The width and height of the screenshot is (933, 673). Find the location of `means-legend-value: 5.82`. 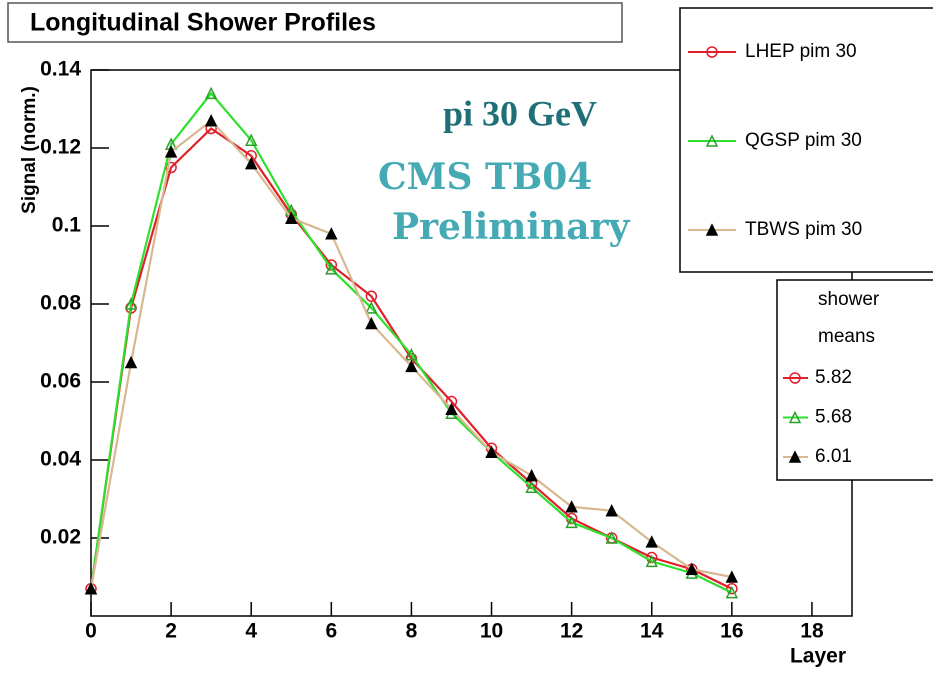

means-legend-value: 5.82 is located at coordinates (833, 377).